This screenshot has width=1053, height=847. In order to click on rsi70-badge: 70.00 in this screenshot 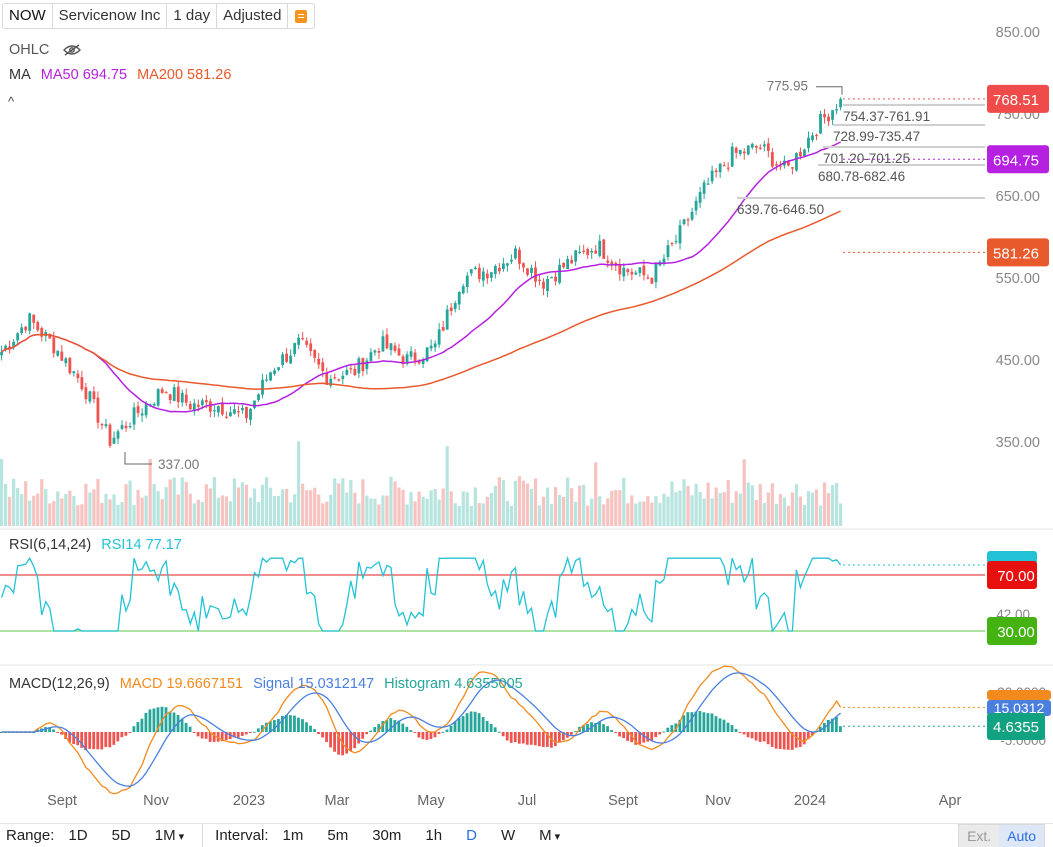, I will do `click(1016, 576)`.